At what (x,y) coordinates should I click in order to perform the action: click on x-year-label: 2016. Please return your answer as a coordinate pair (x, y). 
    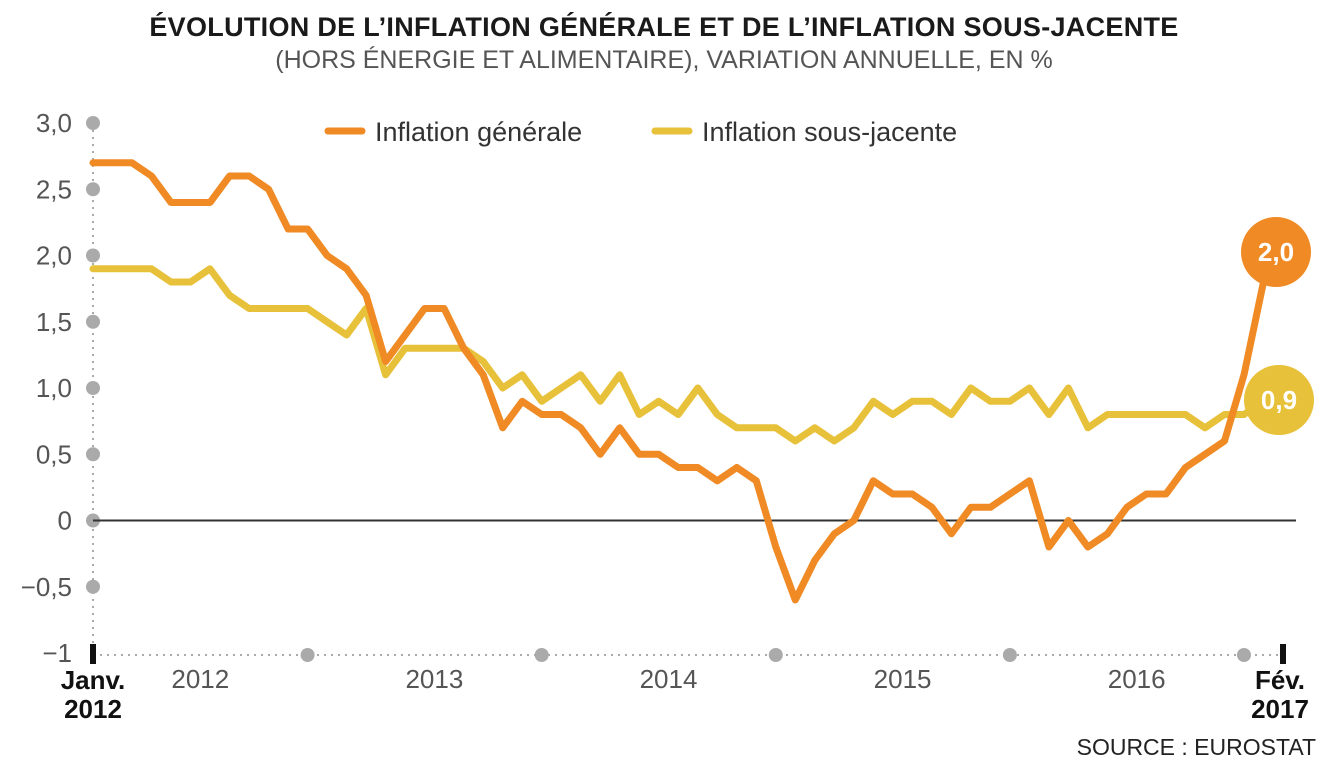
    Looking at the image, I should click on (1137, 679).